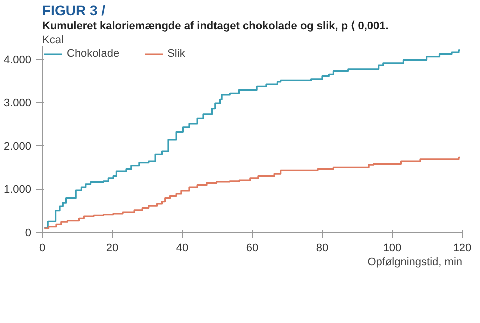  What do you see at coordinates (462, 248) in the screenshot?
I see `x-tick-label: 120` at bounding box center [462, 248].